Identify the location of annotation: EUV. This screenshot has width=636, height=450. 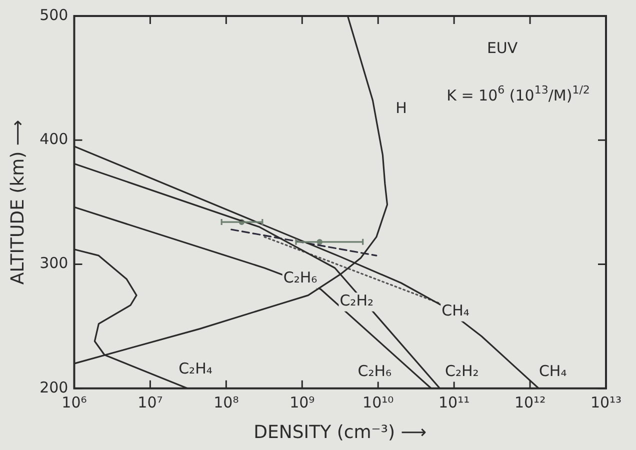
(502, 48).